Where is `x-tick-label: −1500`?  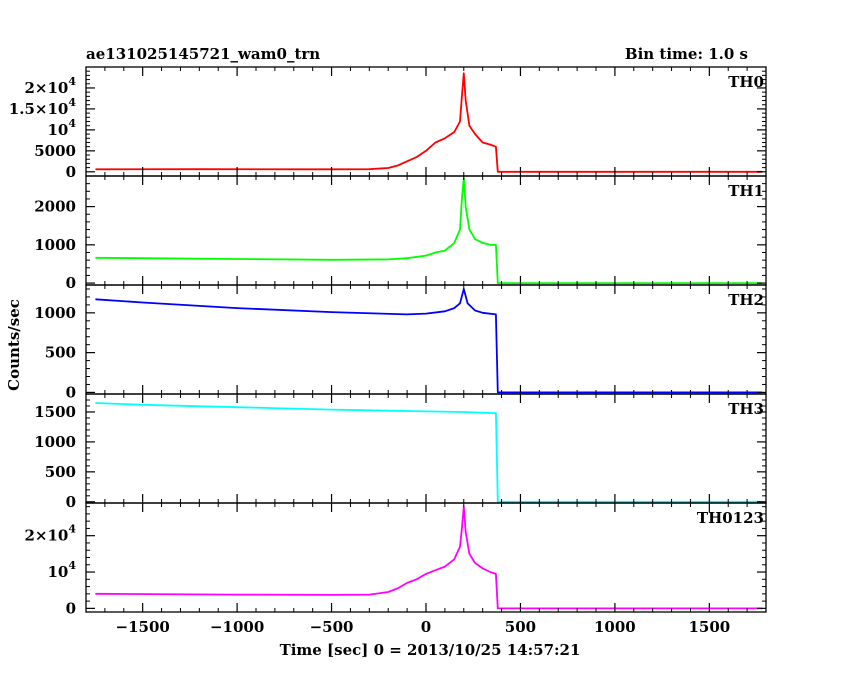 x-tick-label: −1500 is located at coordinates (143, 627).